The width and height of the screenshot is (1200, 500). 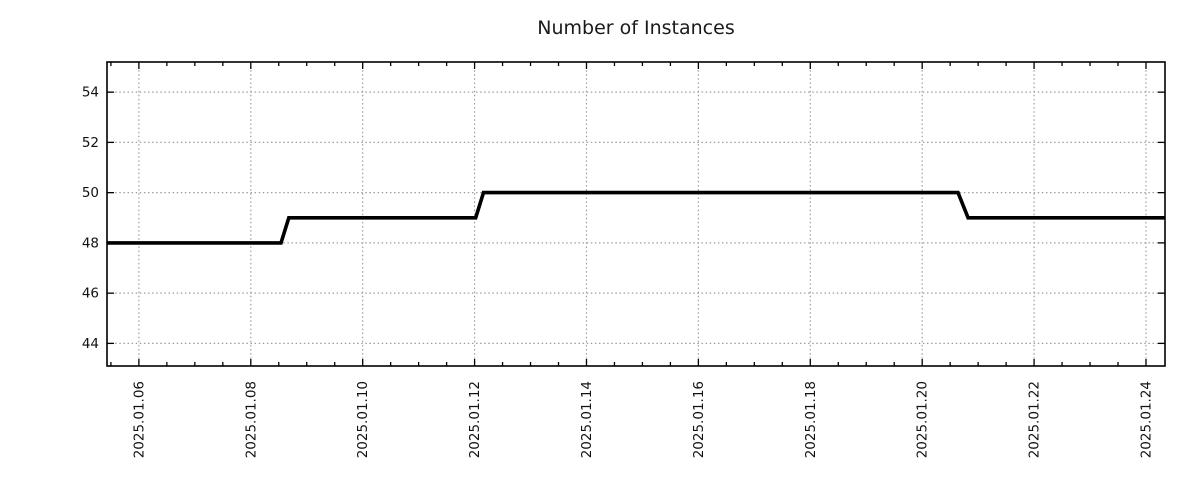 What do you see at coordinates (636, 28) in the screenshot?
I see `chart-title: Number of Instances` at bounding box center [636, 28].